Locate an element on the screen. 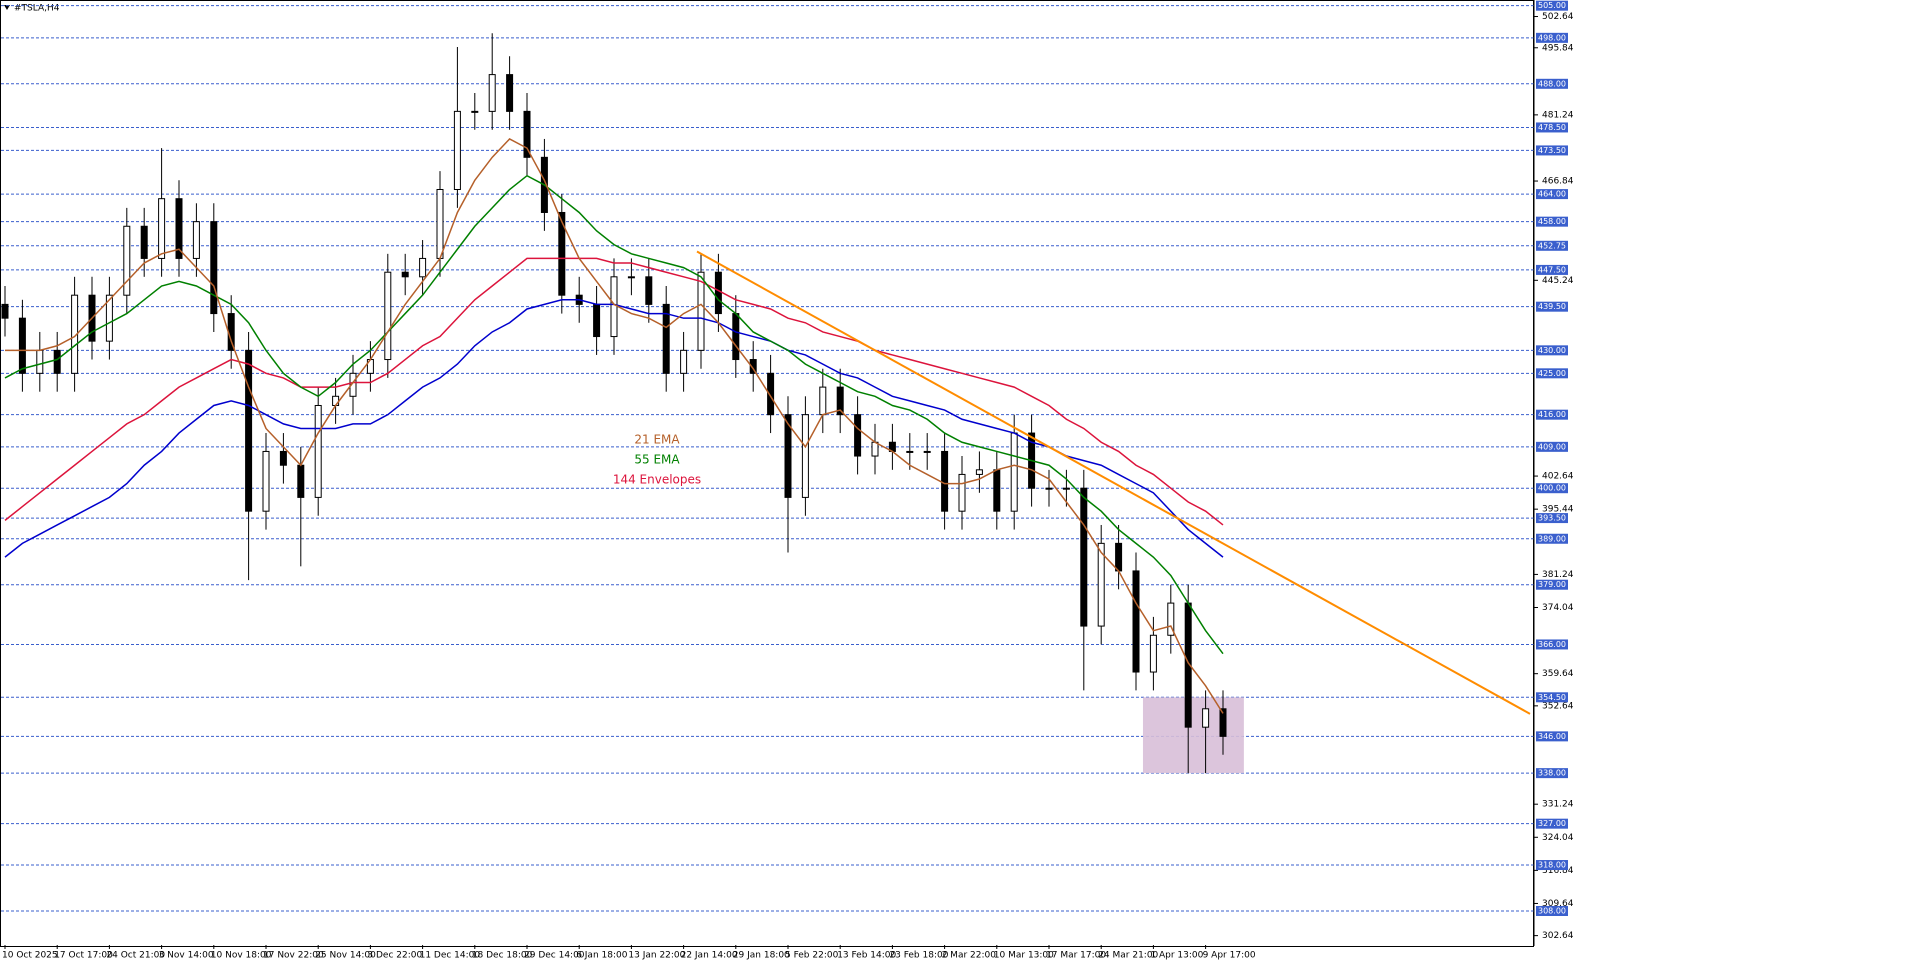  level-label: 439.50 is located at coordinates (1552, 306).